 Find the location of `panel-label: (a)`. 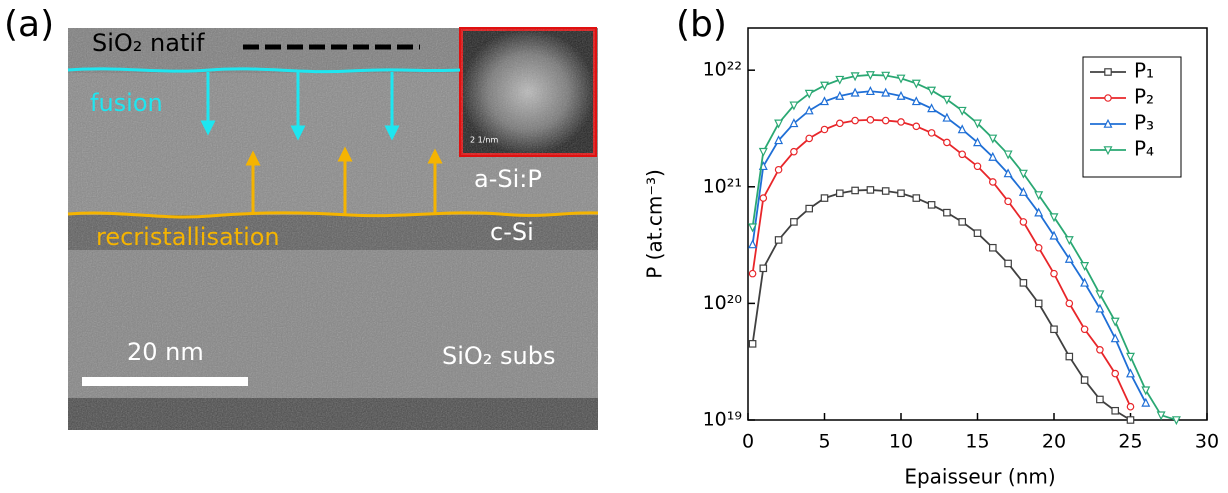

panel-label: (a) is located at coordinates (29, 24).